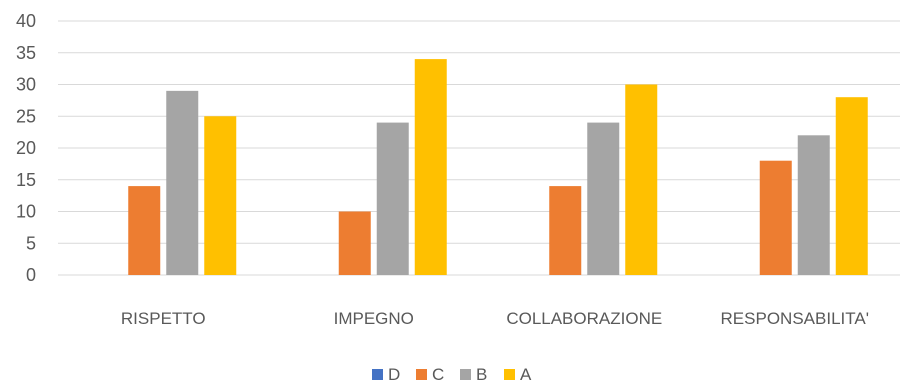 The width and height of the screenshot is (909, 389). What do you see at coordinates (438, 374) in the screenshot?
I see `legend-label: C` at bounding box center [438, 374].